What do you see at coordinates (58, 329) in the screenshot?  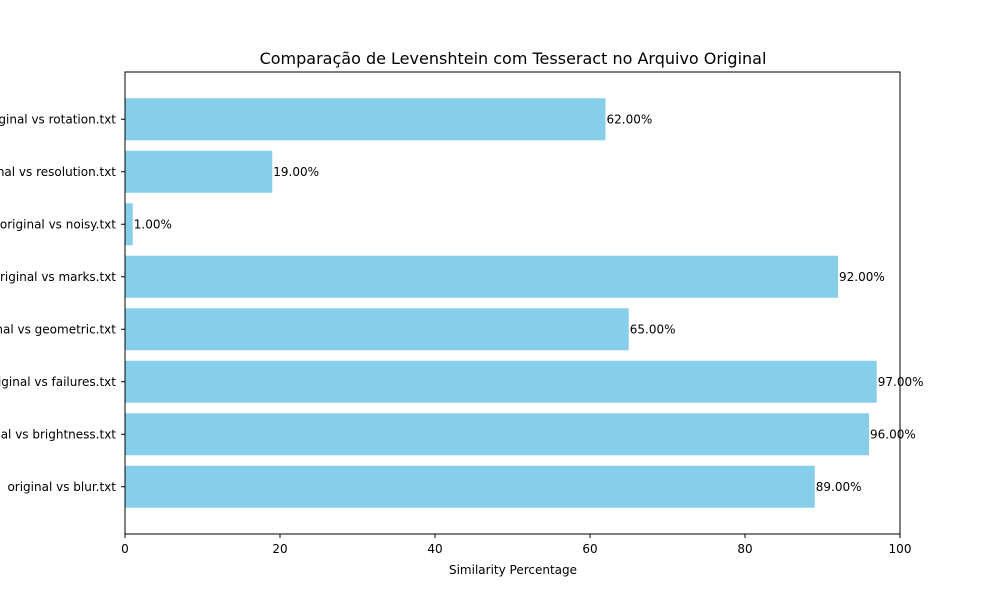 I see `y-tick-label: original vs geometric.txt` at bounding box center [58, 329].